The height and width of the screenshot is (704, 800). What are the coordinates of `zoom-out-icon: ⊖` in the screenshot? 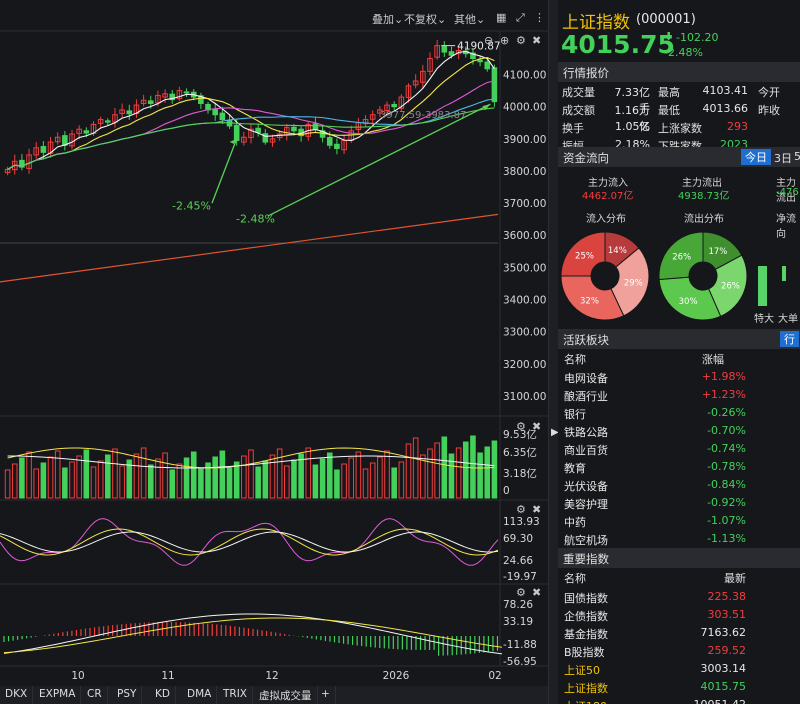 It's located at (489, 40).